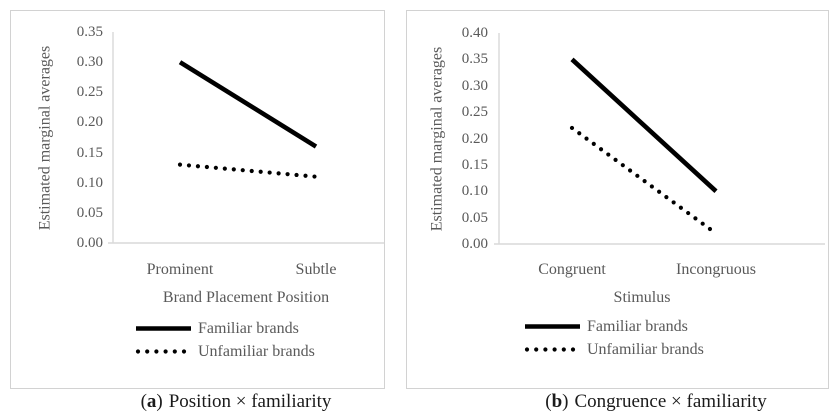 The image size is (837, 417). Describe the element at coordinates (316, 269) in the screenshot. I see `category-label: Subtle` at that location.